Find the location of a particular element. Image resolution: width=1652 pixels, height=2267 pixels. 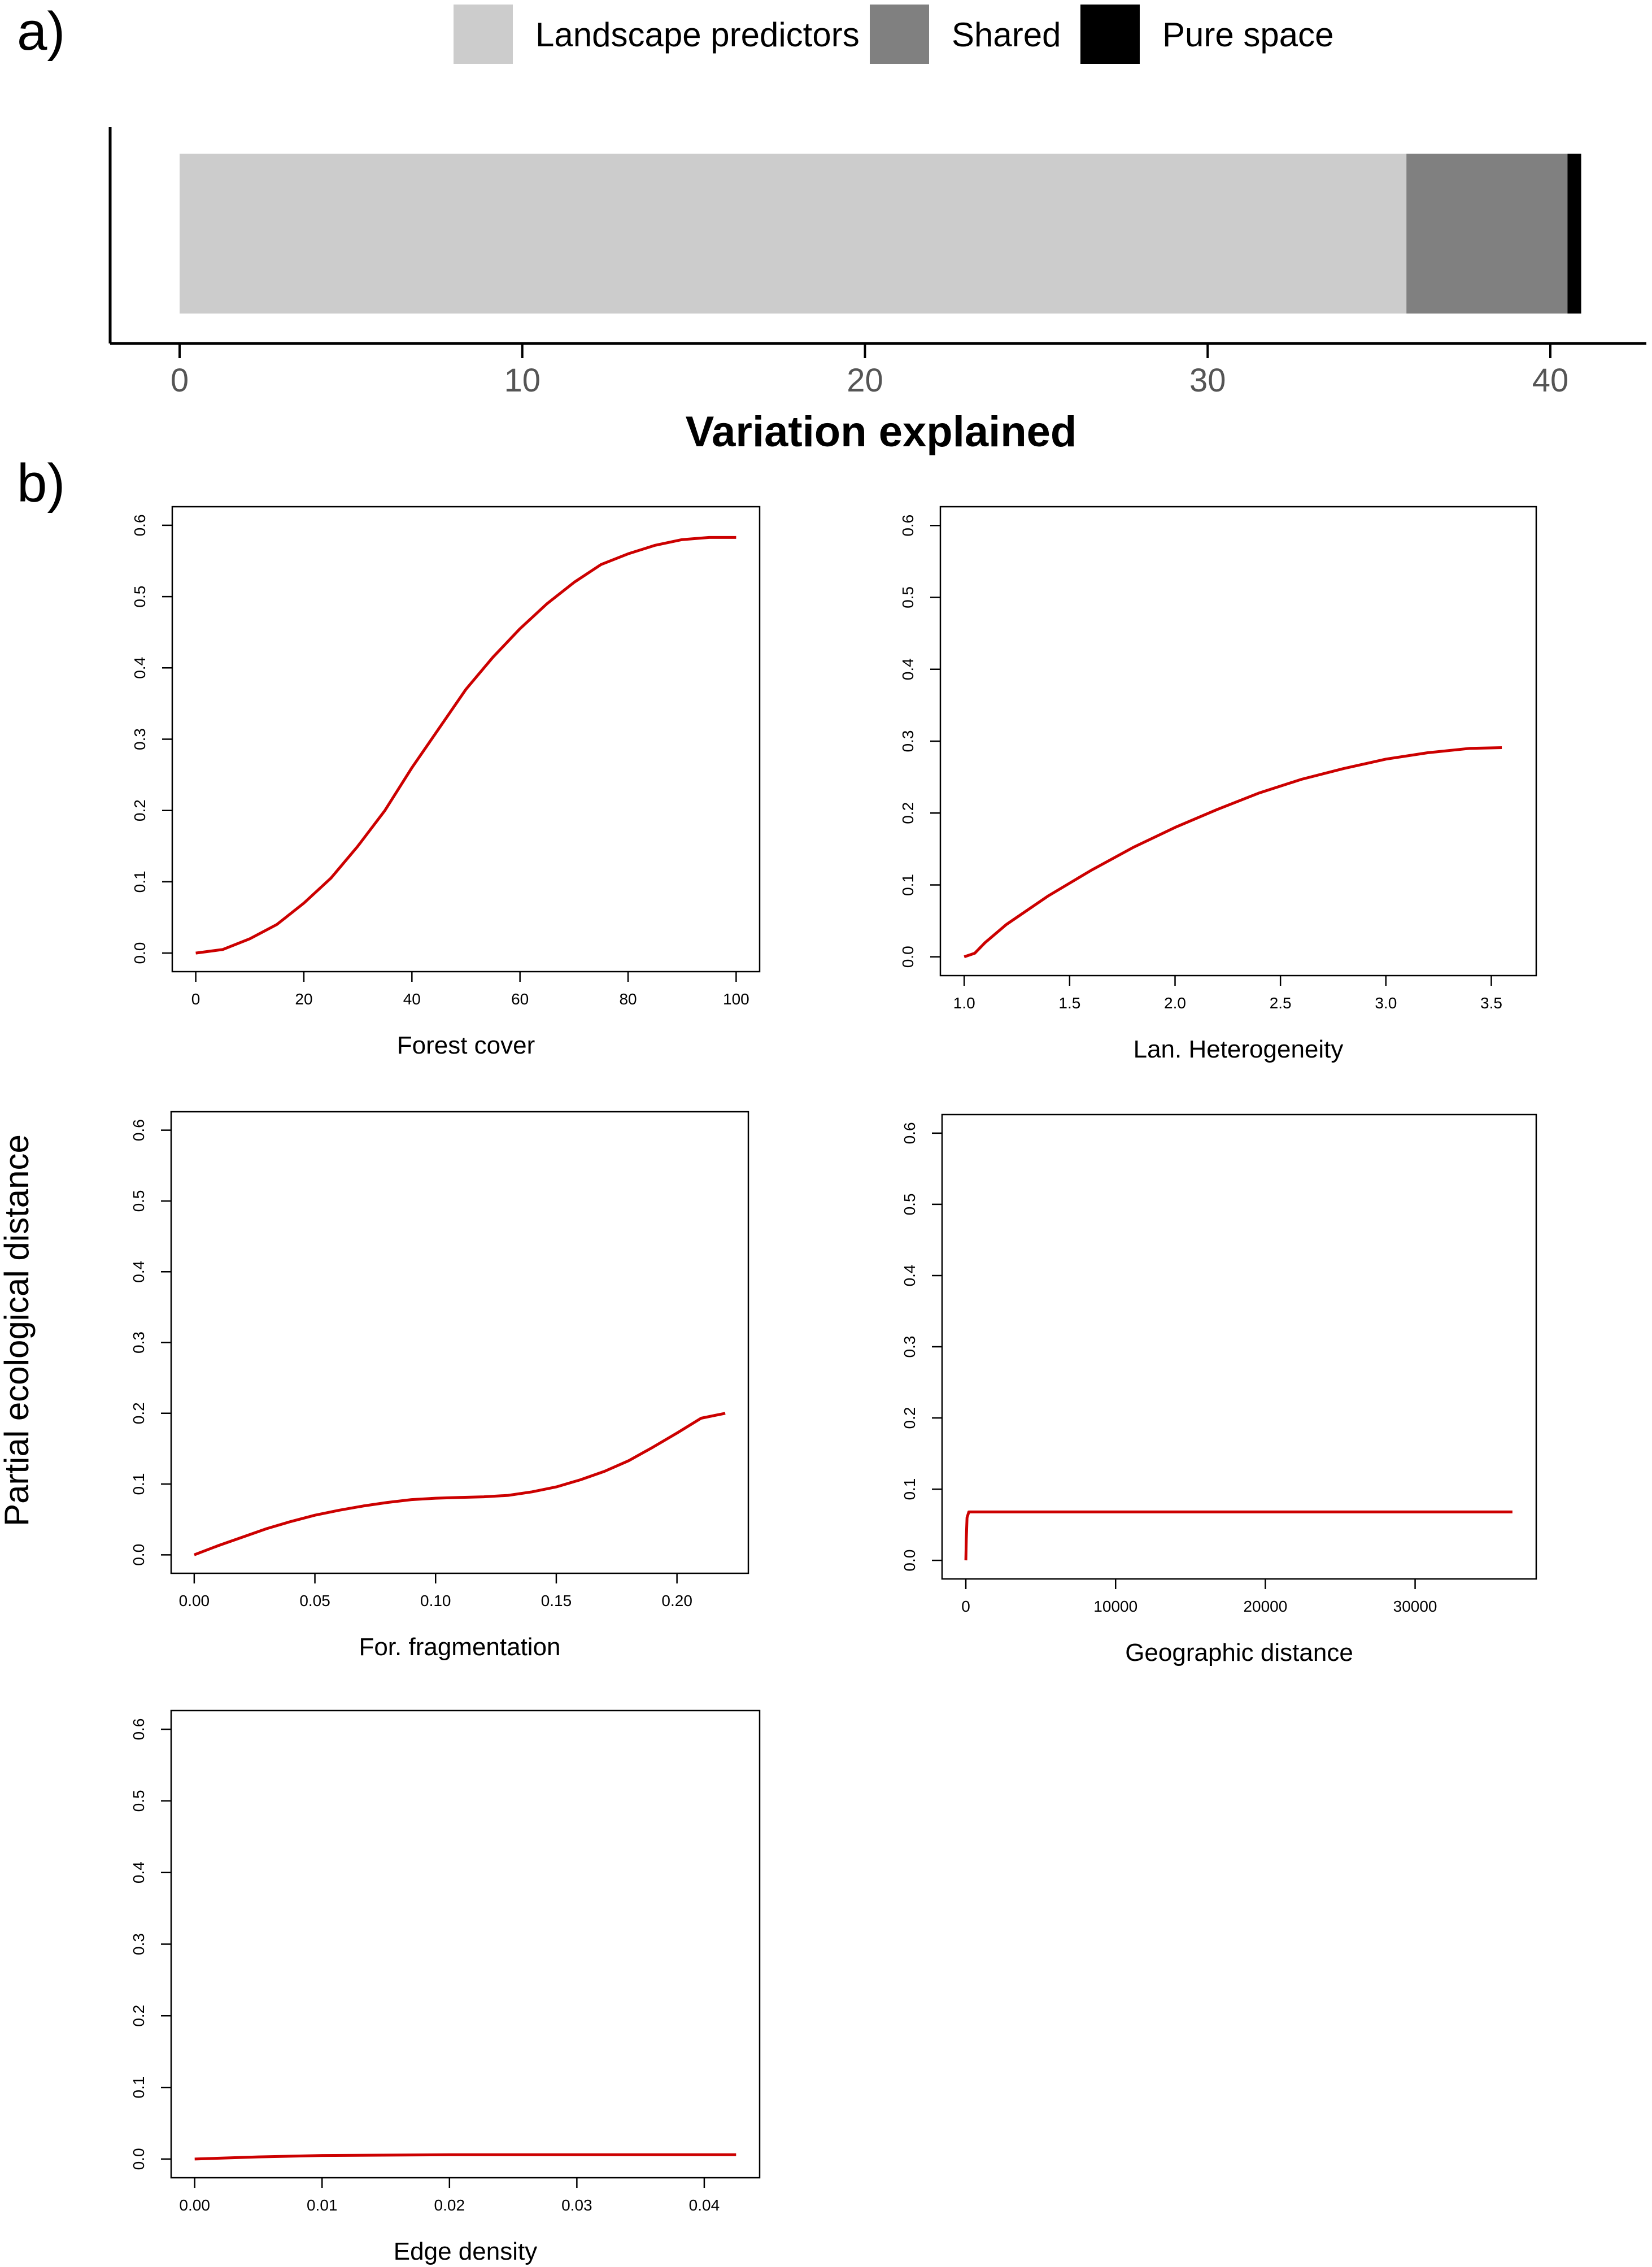

legend-label: Landscape predictors is located at coordinates (697, 35).